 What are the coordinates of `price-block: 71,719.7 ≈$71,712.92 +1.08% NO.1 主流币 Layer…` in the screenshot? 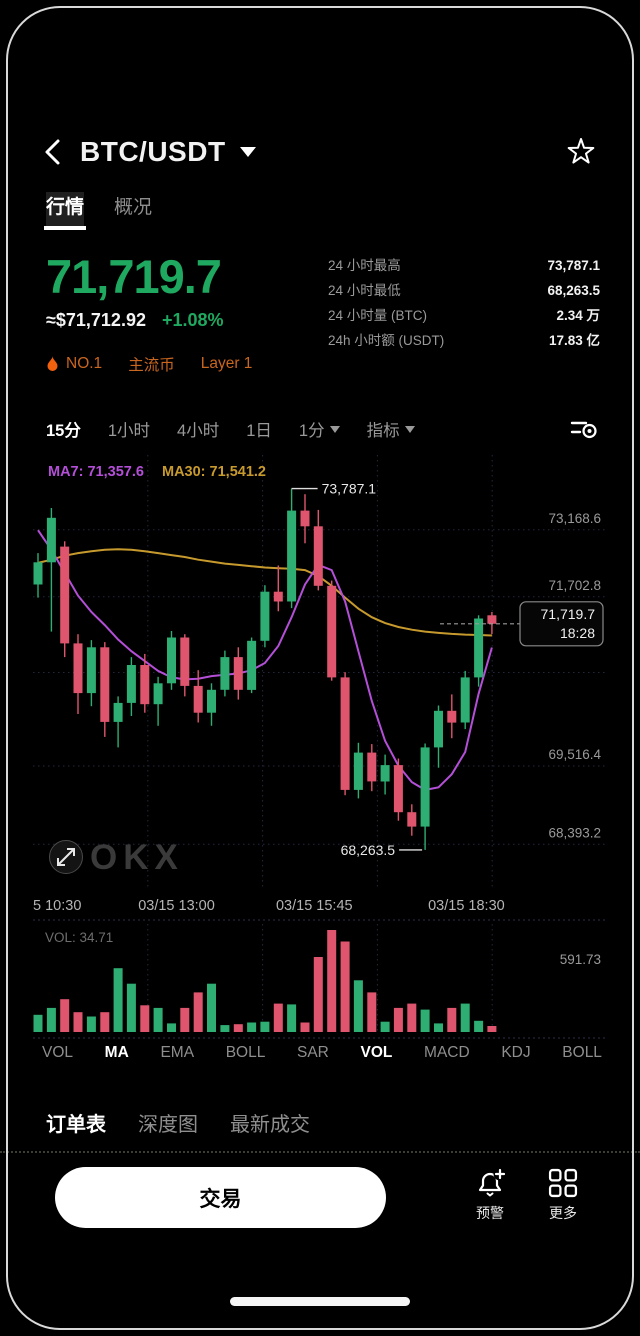 It's located at (149, 312).